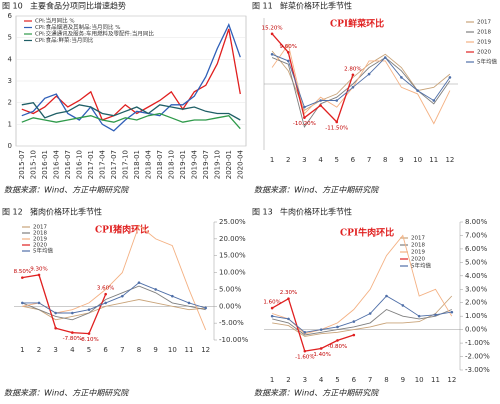 The image size is (500, 404). What do you see at coordinates (367, 233) in the screenshot?
I see `inner-title: CPI牛肉环比` at bounding box center [367, 233].